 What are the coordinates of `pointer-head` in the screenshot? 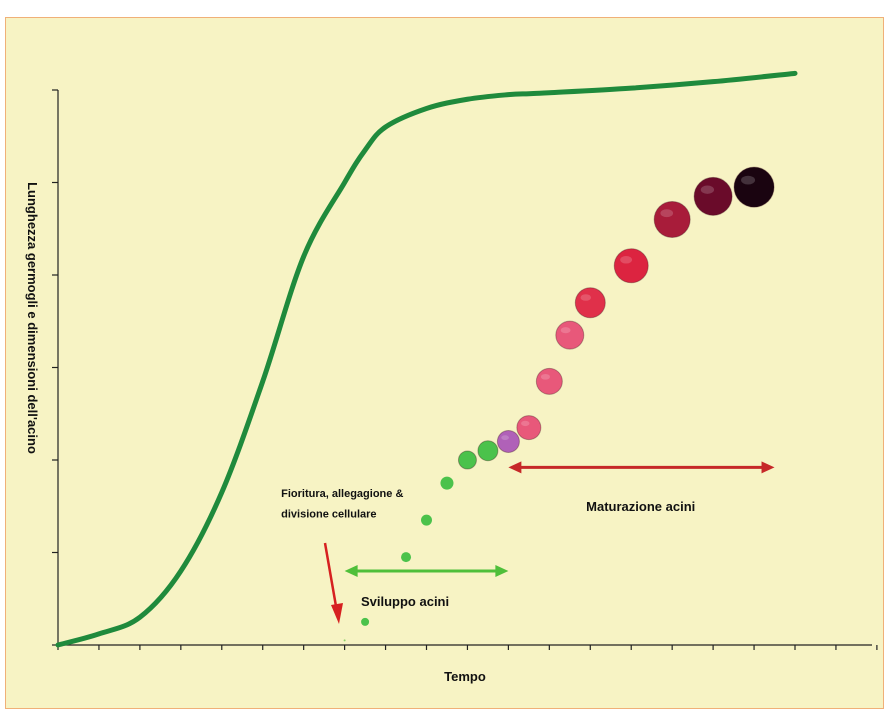 It's located at (337, 613).